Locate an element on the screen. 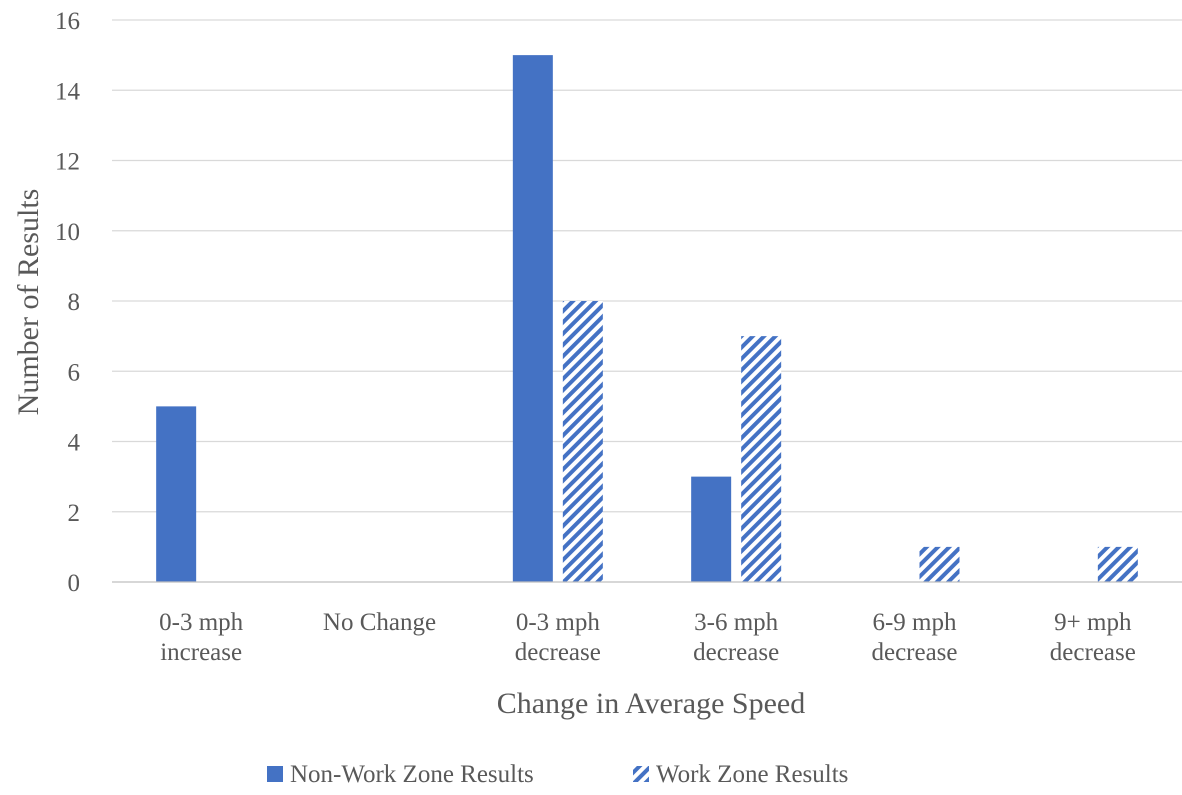  x-category-label-4: 6-9 mph decrease is located at coordinates (914, 637).